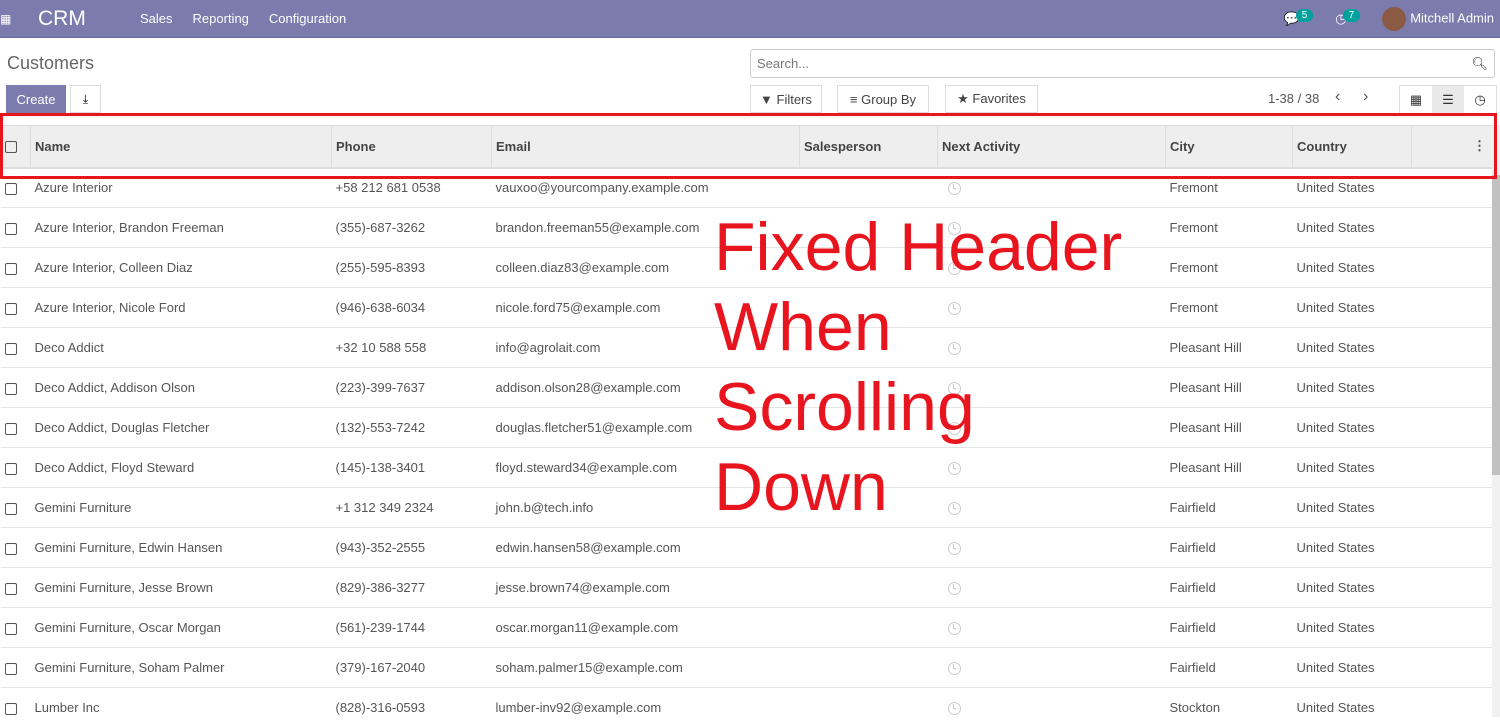 The width and height of the screenshot is (1500, 728). Describe the element at coordinates (645, 267) in the screenshot. I see `cell-email: colleen.diaz83@example.com` at that location.